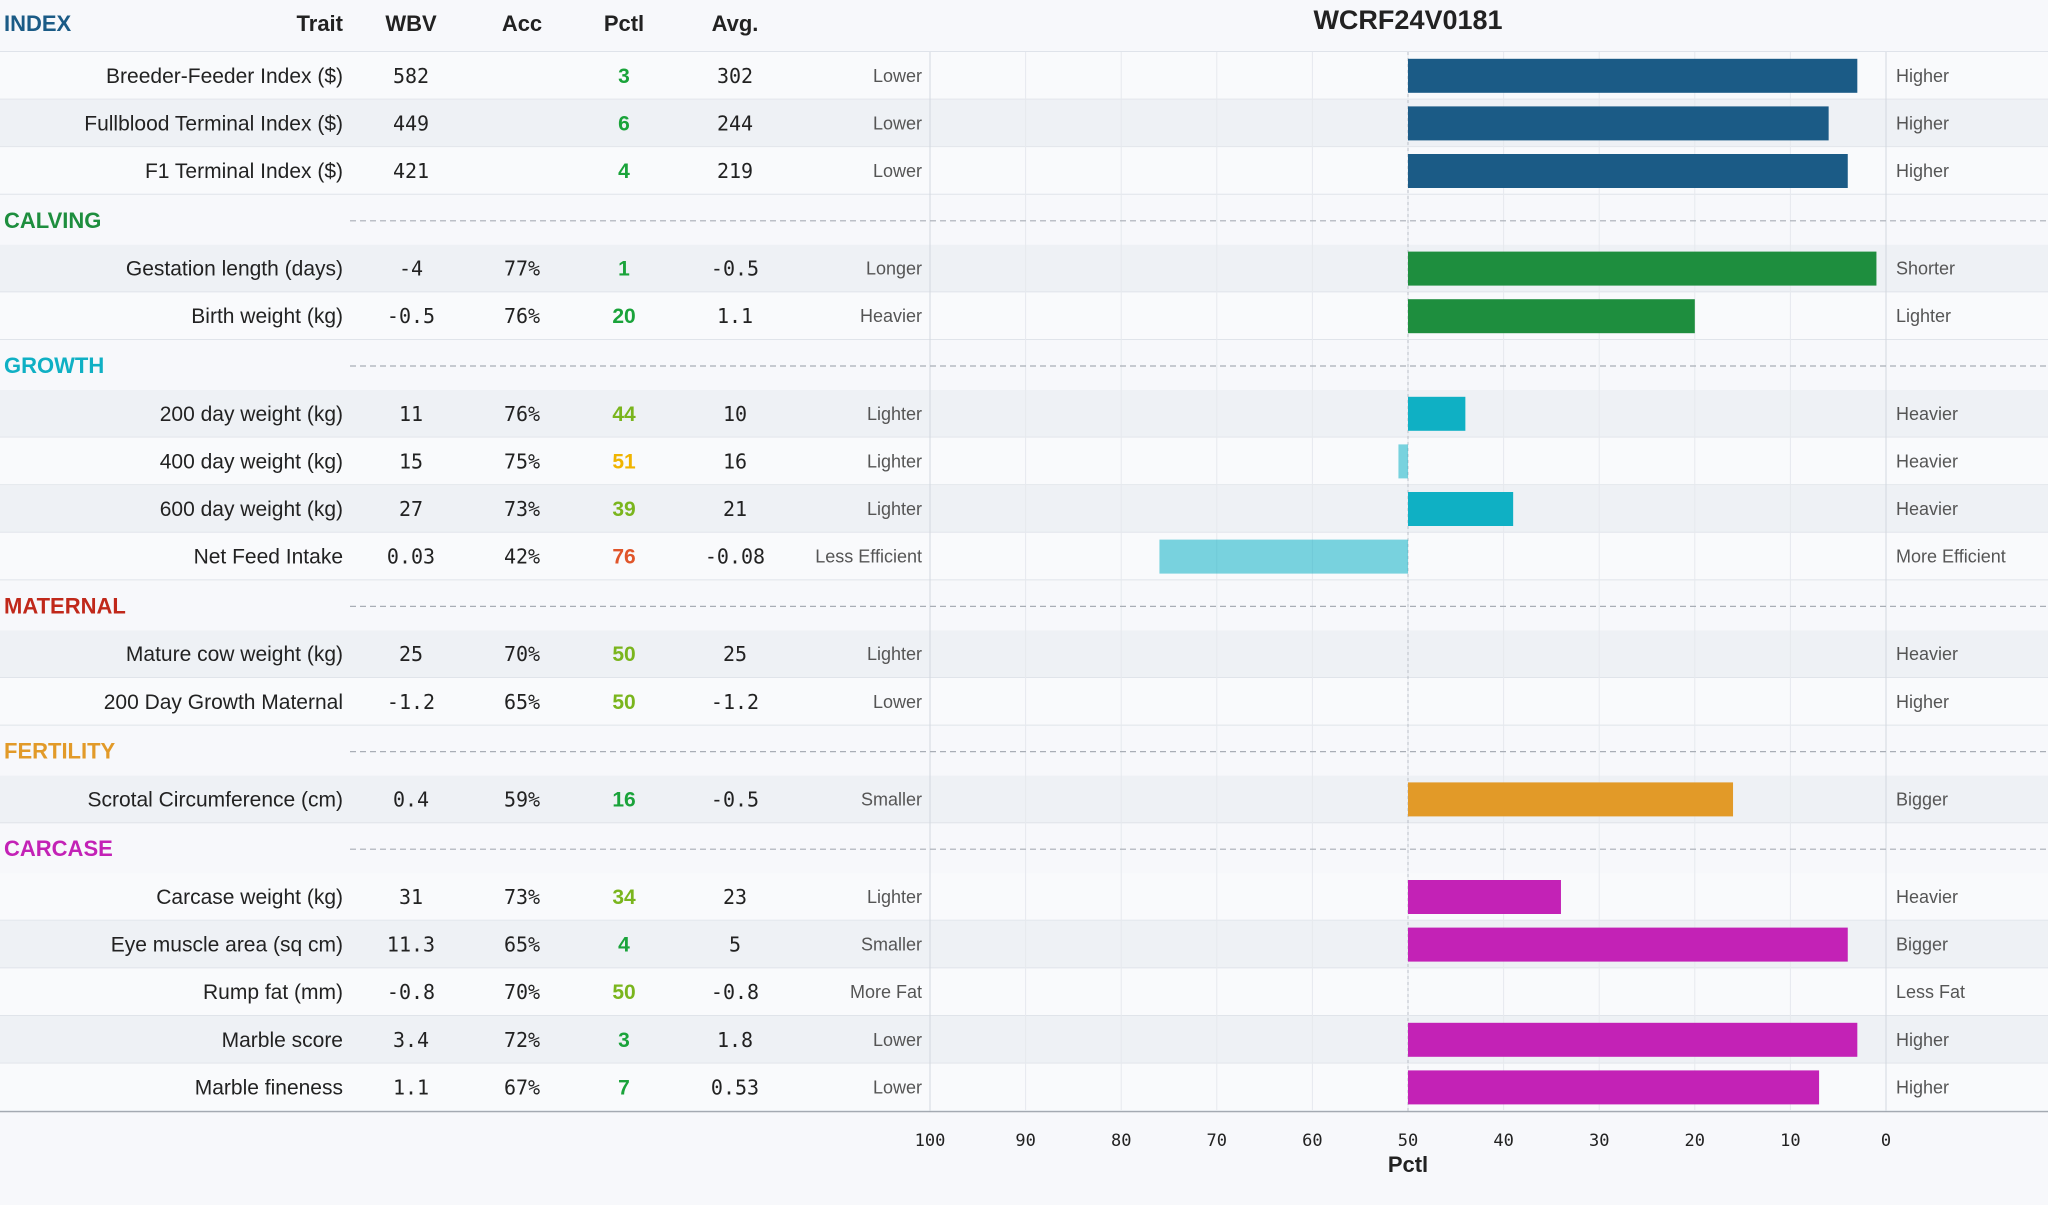 The height and width of the screenshot is (1205, 2048). I want to click on bar-scrotal-circumference-cm, so click(1571, 799).